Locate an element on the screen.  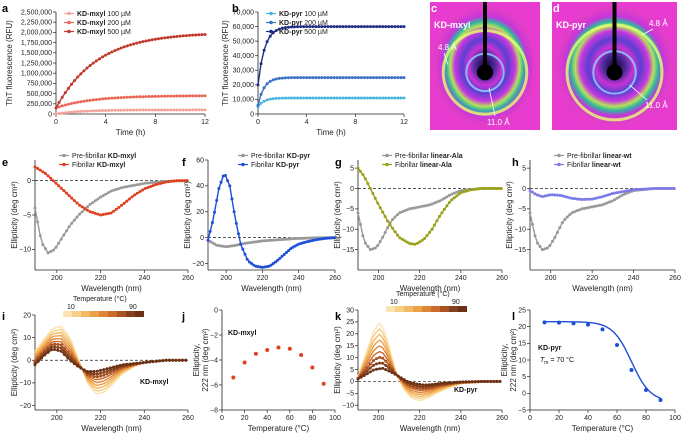
data-point is located at coordinates (617, 345).